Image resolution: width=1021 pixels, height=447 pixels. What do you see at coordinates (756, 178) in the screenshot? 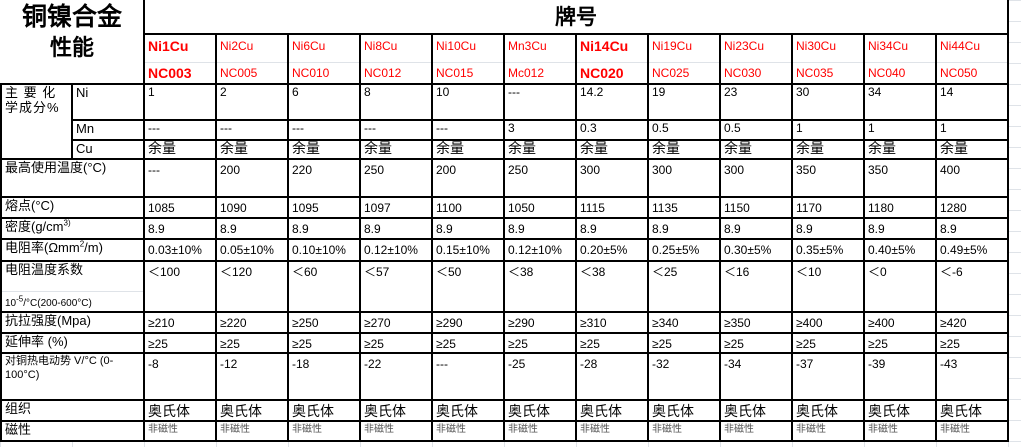
I see `value-cell: 300` at bounding box center [756, 178].